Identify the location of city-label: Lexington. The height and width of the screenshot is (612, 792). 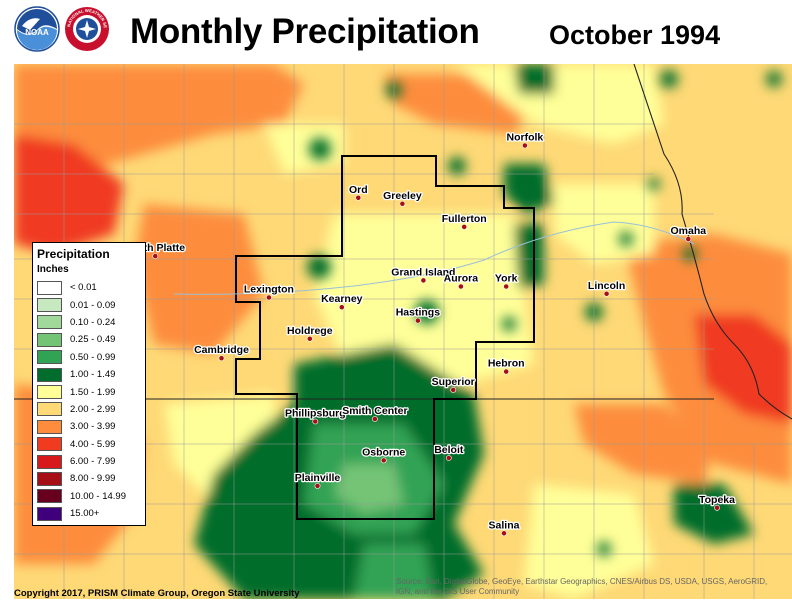
(269, 290).